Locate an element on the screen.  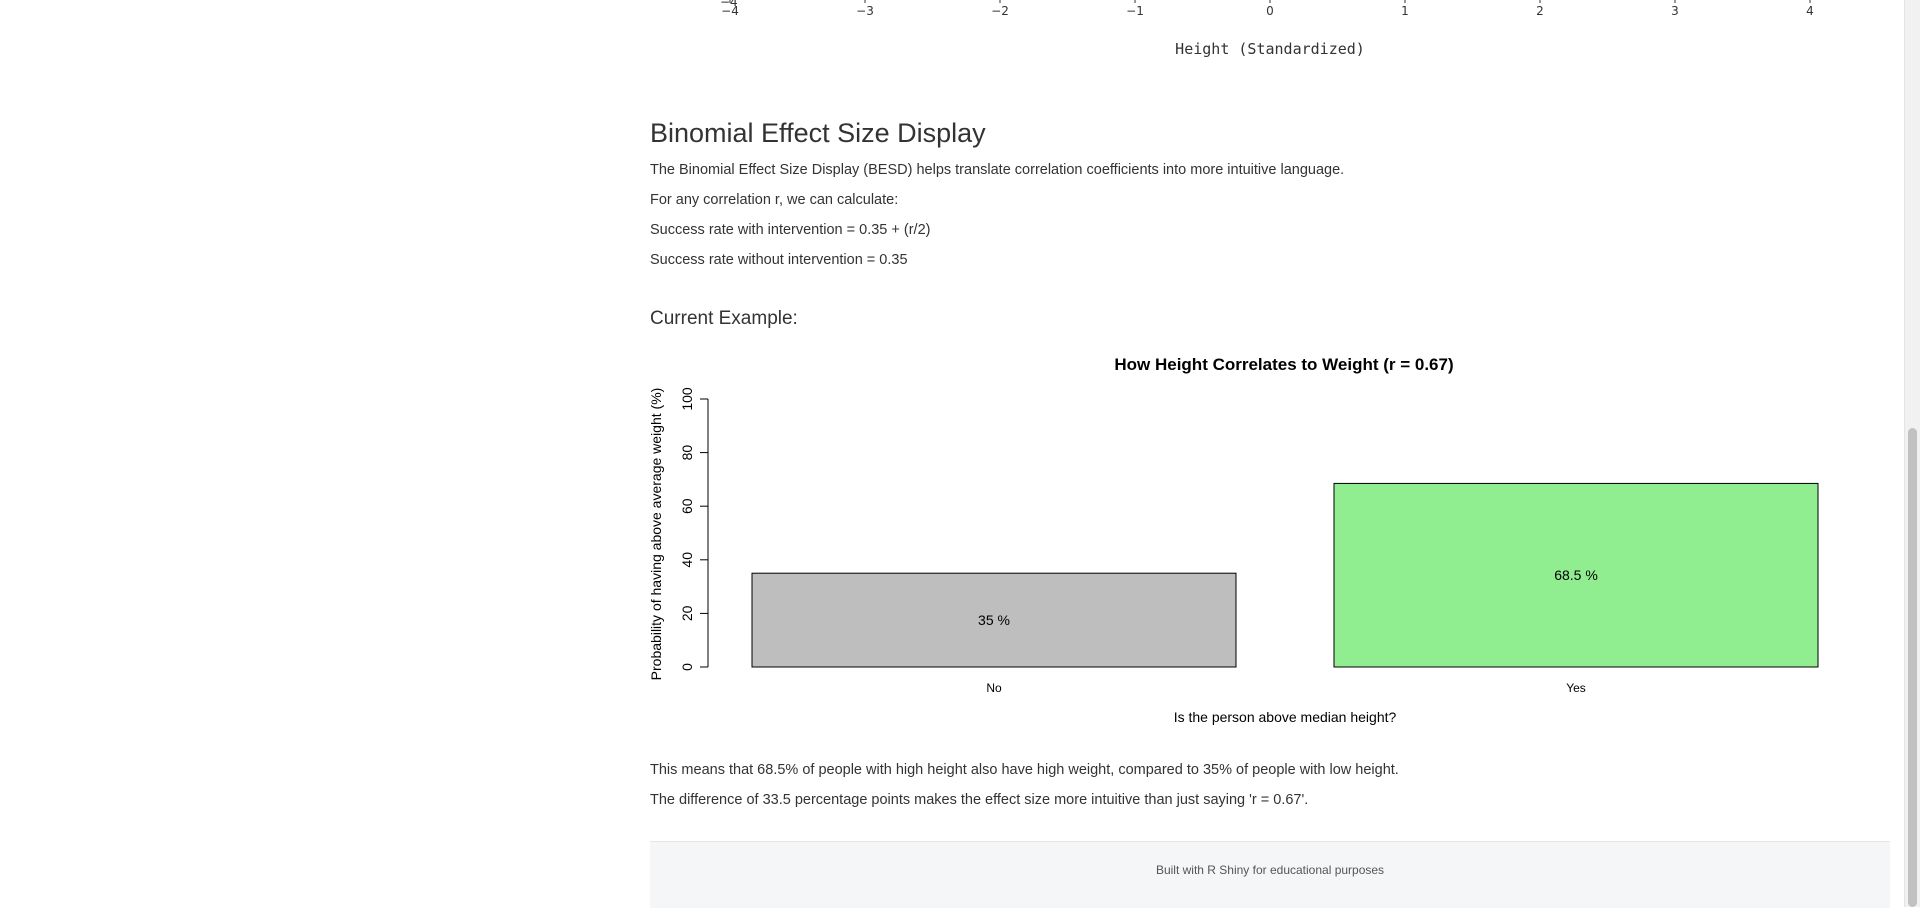
x-category-label: No is located at coordinates (994, 688).